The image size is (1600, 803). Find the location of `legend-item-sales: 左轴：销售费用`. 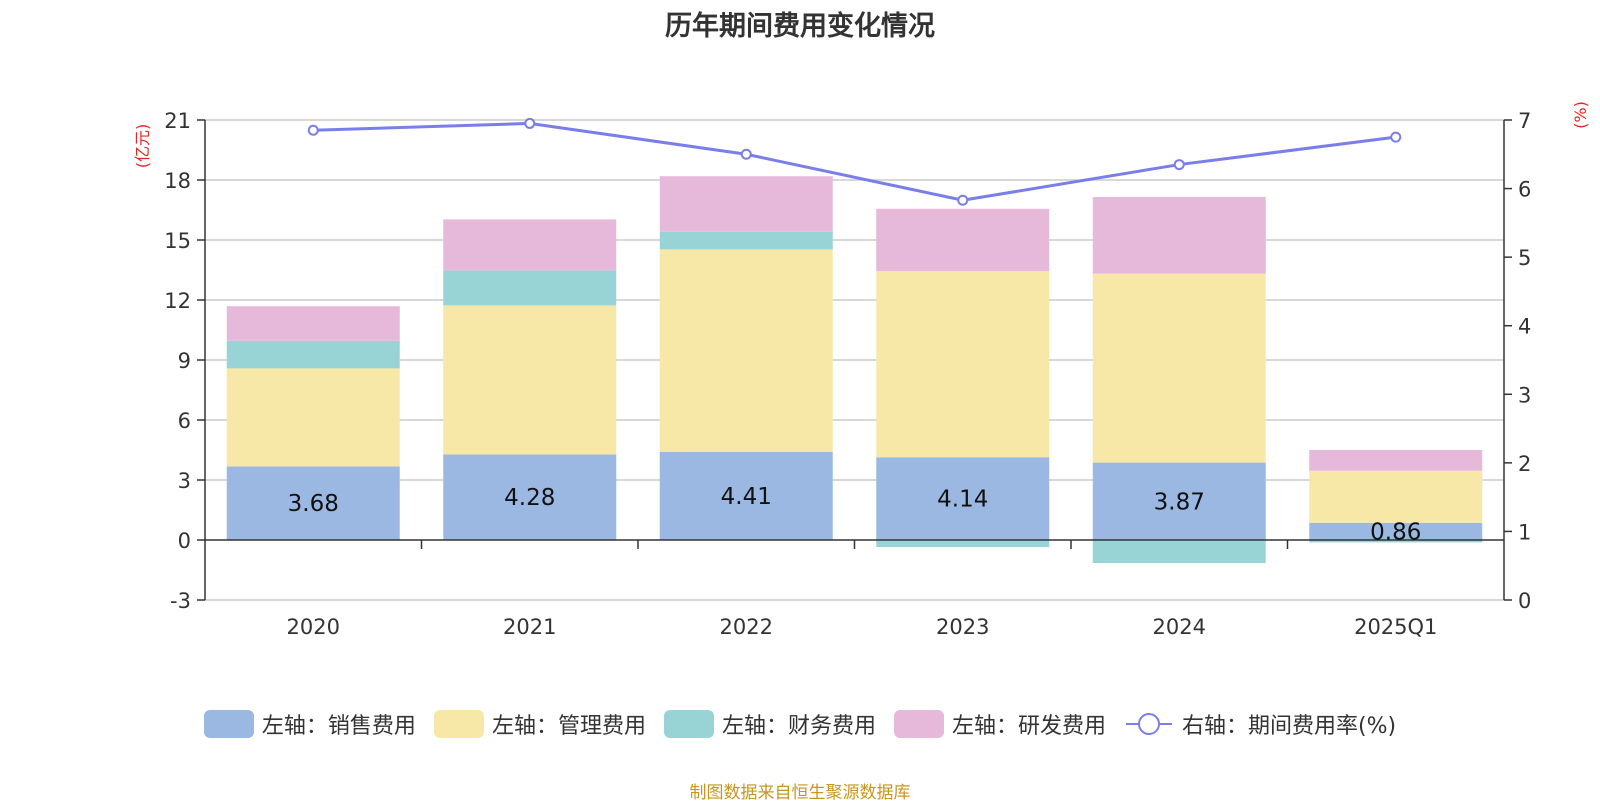

legend-item-sales: 左轴：销售费用 is located at coordinates (309, 724).